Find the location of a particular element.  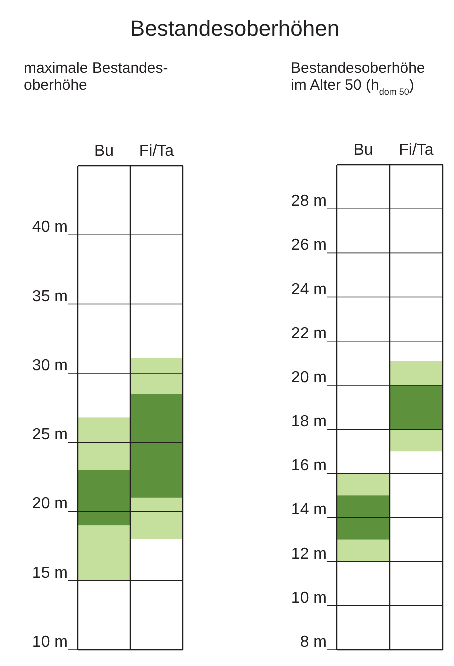

text: Bestandesoberhöhen is located at coordinates (235, 28).